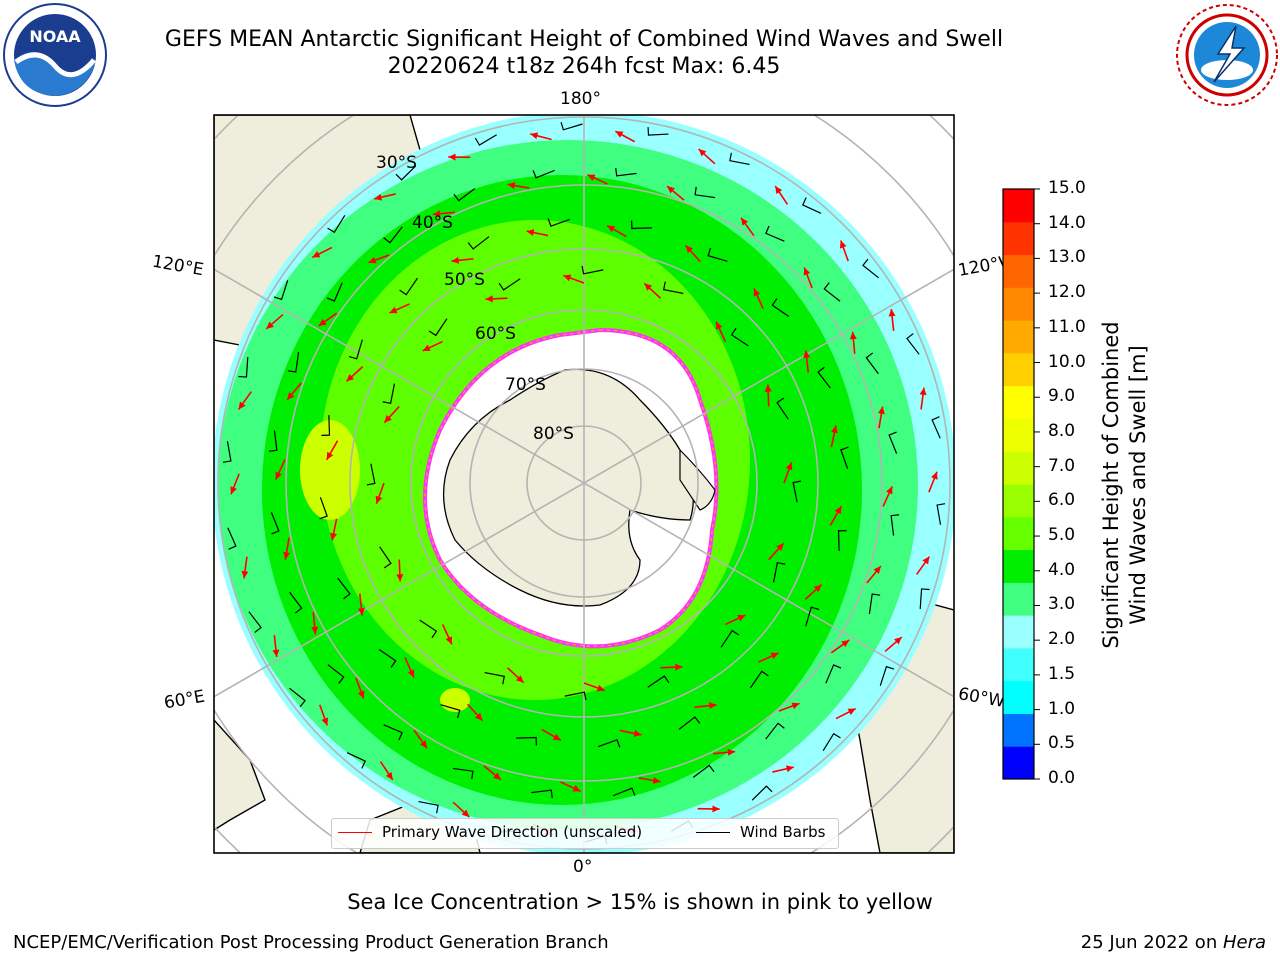 This screenshot has width=1280, height=960. What do you see at coordinates (713, 832) in the screenshot?
I see `black-line-icon` at bounding box center [713, 832].